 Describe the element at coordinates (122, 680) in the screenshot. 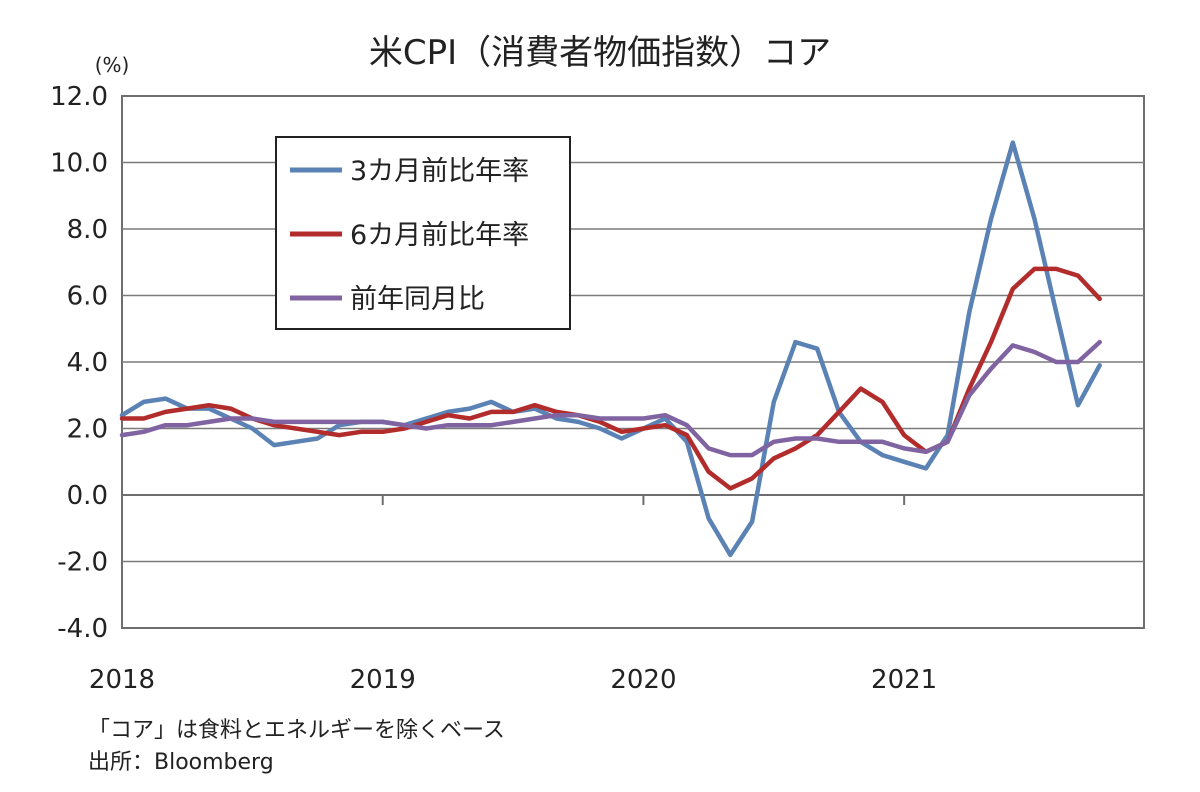

I see `x-tick-label: 2018` at that location.